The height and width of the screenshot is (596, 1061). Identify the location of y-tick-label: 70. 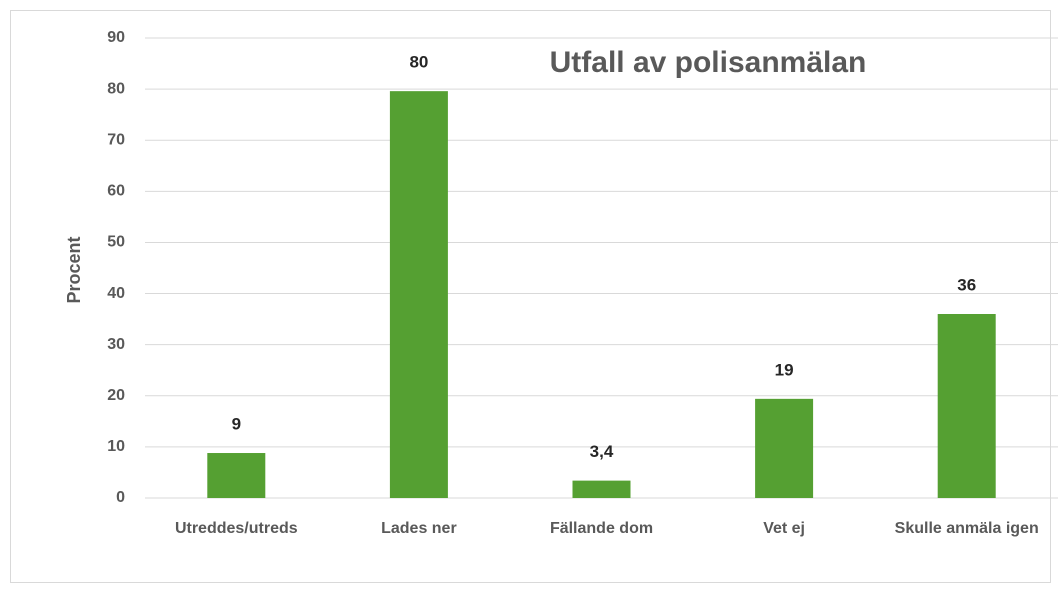
(116, 139).